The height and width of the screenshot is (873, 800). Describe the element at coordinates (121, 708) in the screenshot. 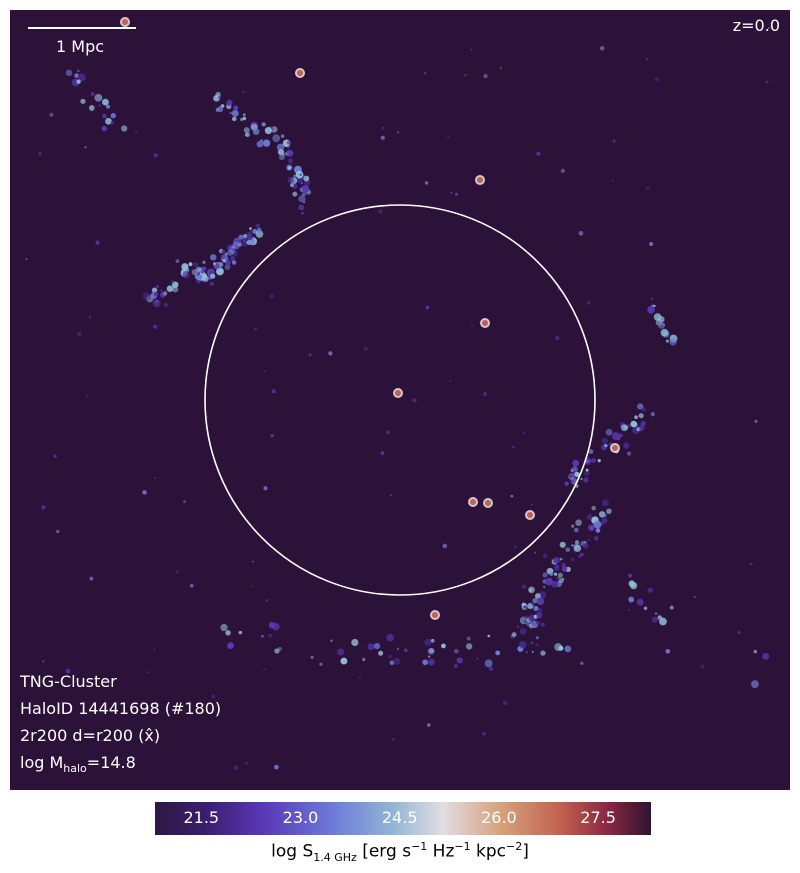

I see `halo-id: HaloID 14441698 (#180)` at that location.